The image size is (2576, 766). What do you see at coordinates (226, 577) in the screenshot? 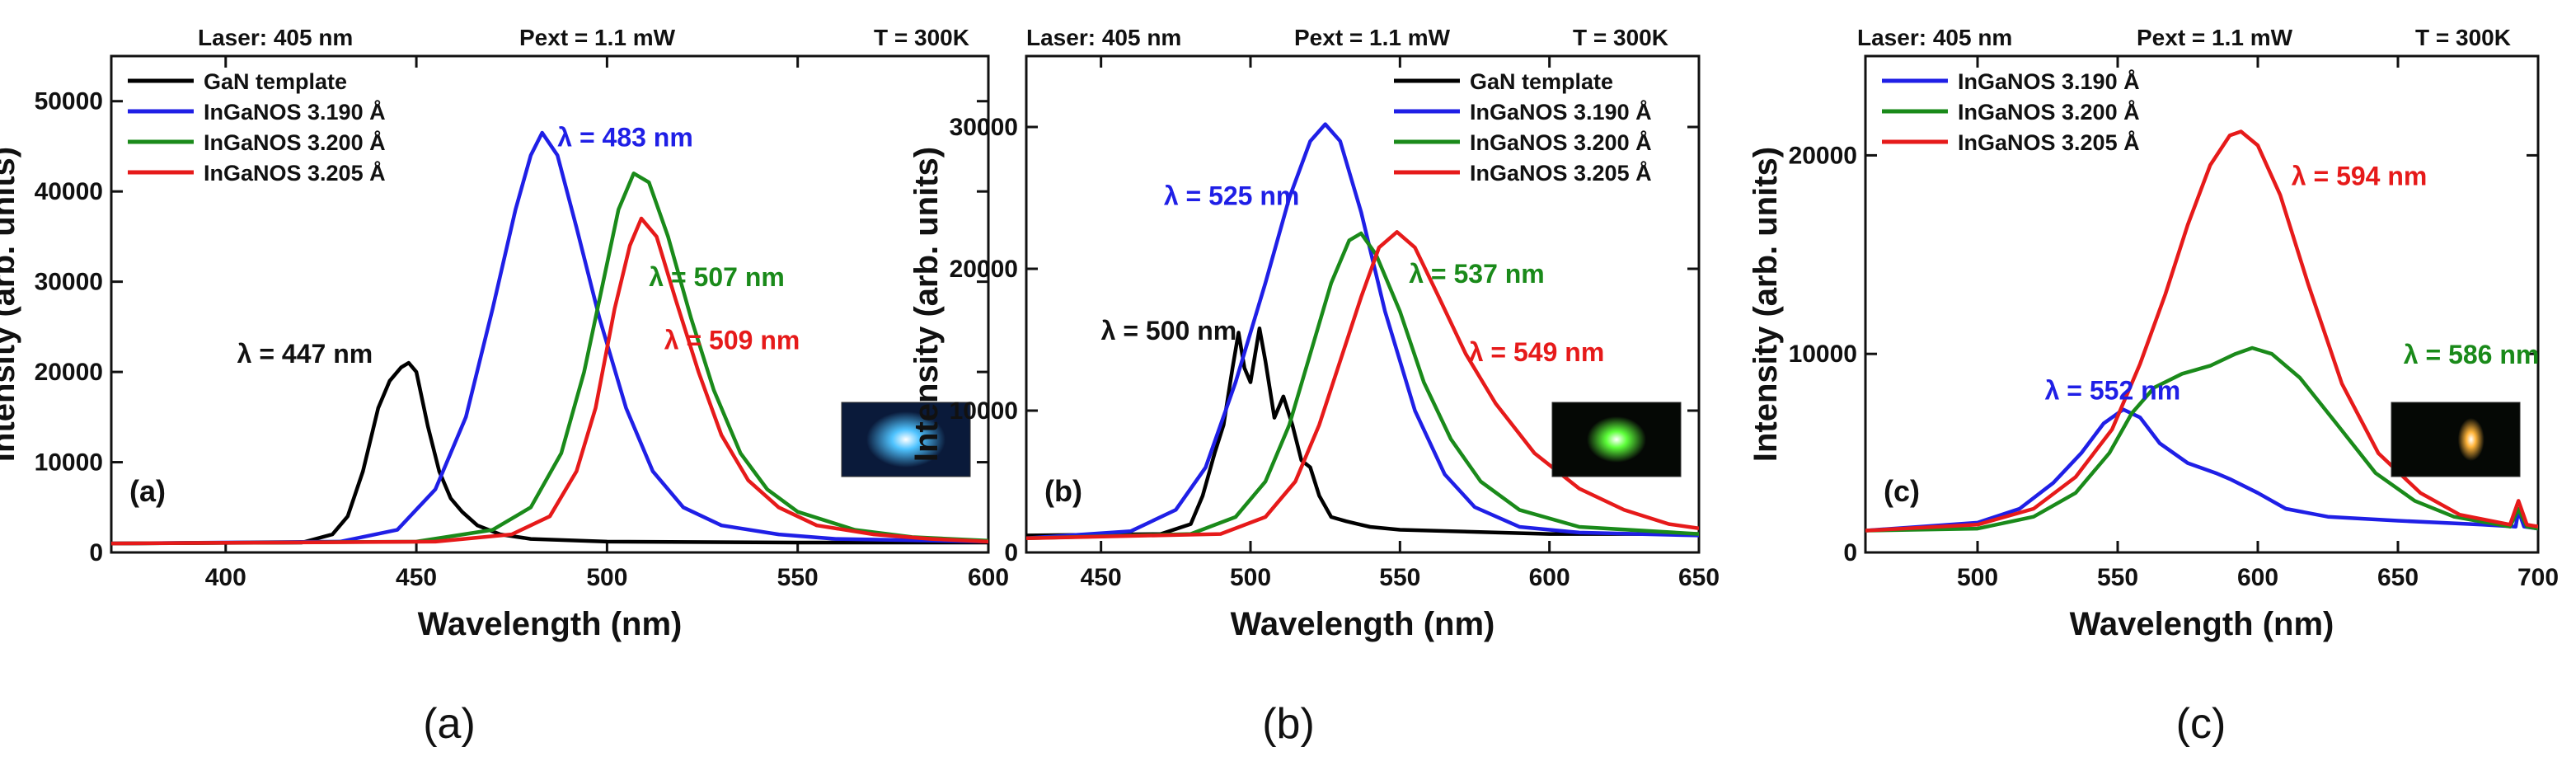
I see `x-tick-label: 400` at bounding box center [226, 577].